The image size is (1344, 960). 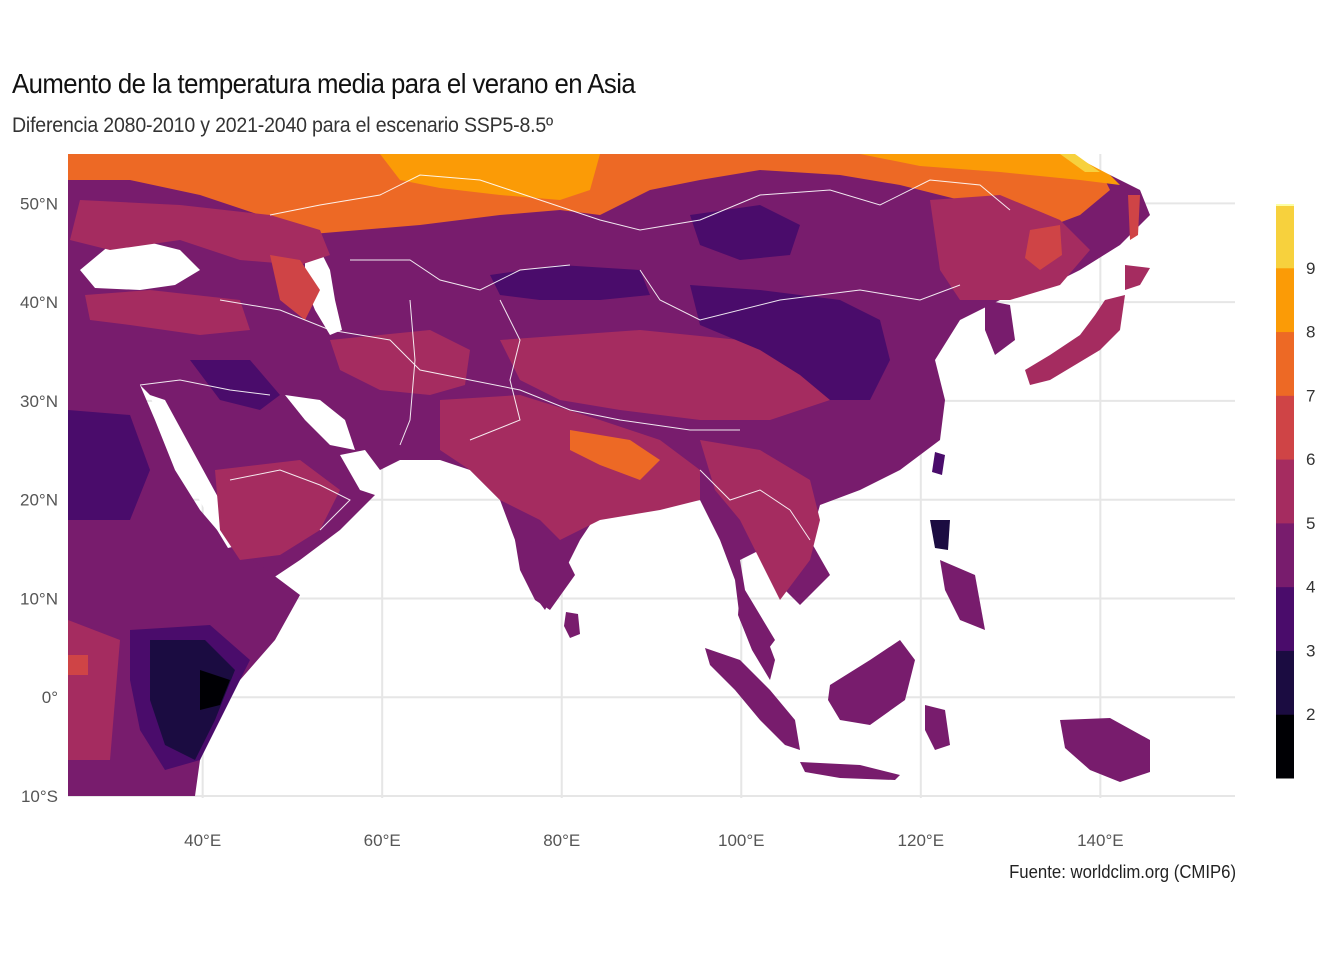 I want to click on land-hokkaido, so click(x=1137, y=277).